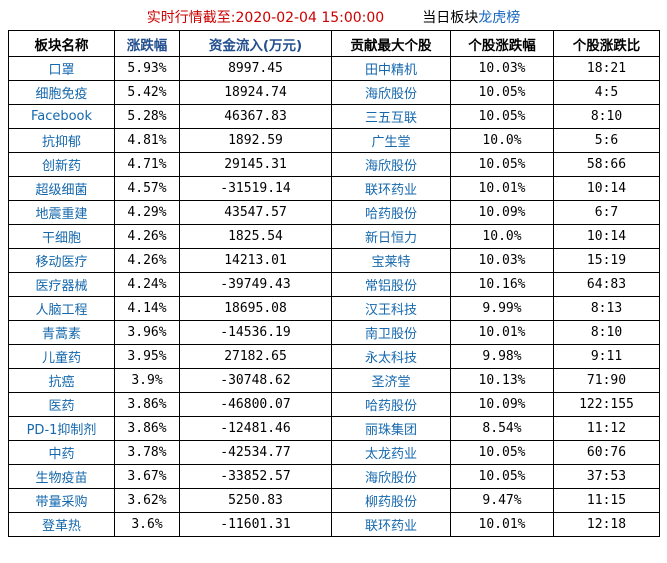 This screenshot has height=563, width=667. What do you see at coordinates (255, 500) in the screenshot?
I see `capital-inflow-cell: 5250.83` at bounding box center [255, 500].